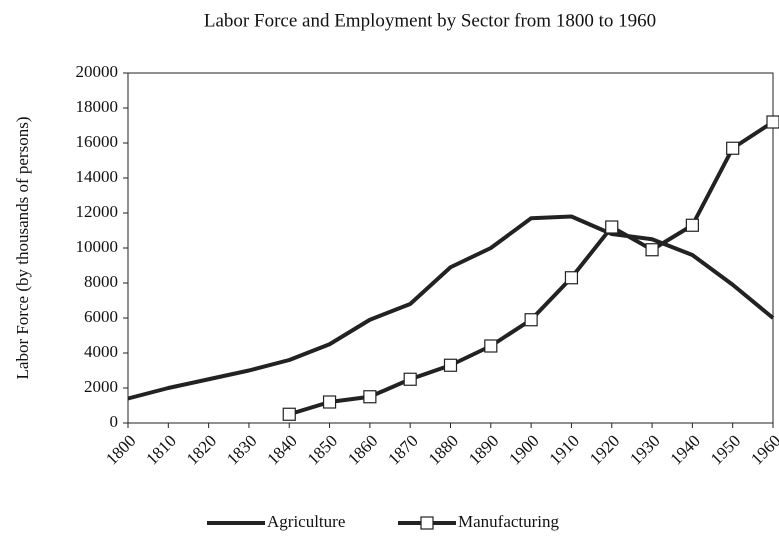 The width and height of the screenshot is (779, 541). Describe the element at coordinates (427, 523) in the screenshot. I see `legend-marker` at that location.